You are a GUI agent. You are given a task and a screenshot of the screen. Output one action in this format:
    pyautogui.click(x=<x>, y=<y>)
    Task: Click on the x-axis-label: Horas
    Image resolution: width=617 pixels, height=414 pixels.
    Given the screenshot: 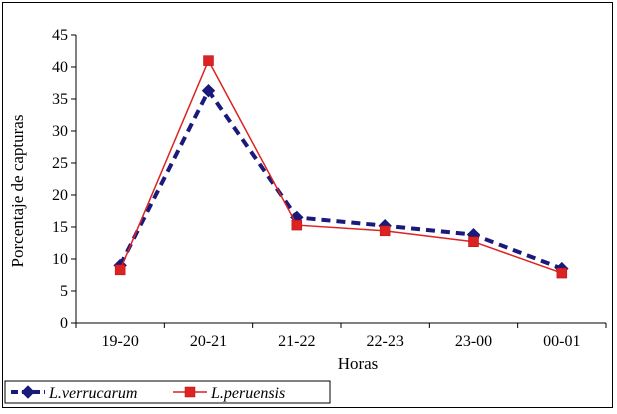 What is the action you would take?
    pyautogui.click(x=358, y=363)
    